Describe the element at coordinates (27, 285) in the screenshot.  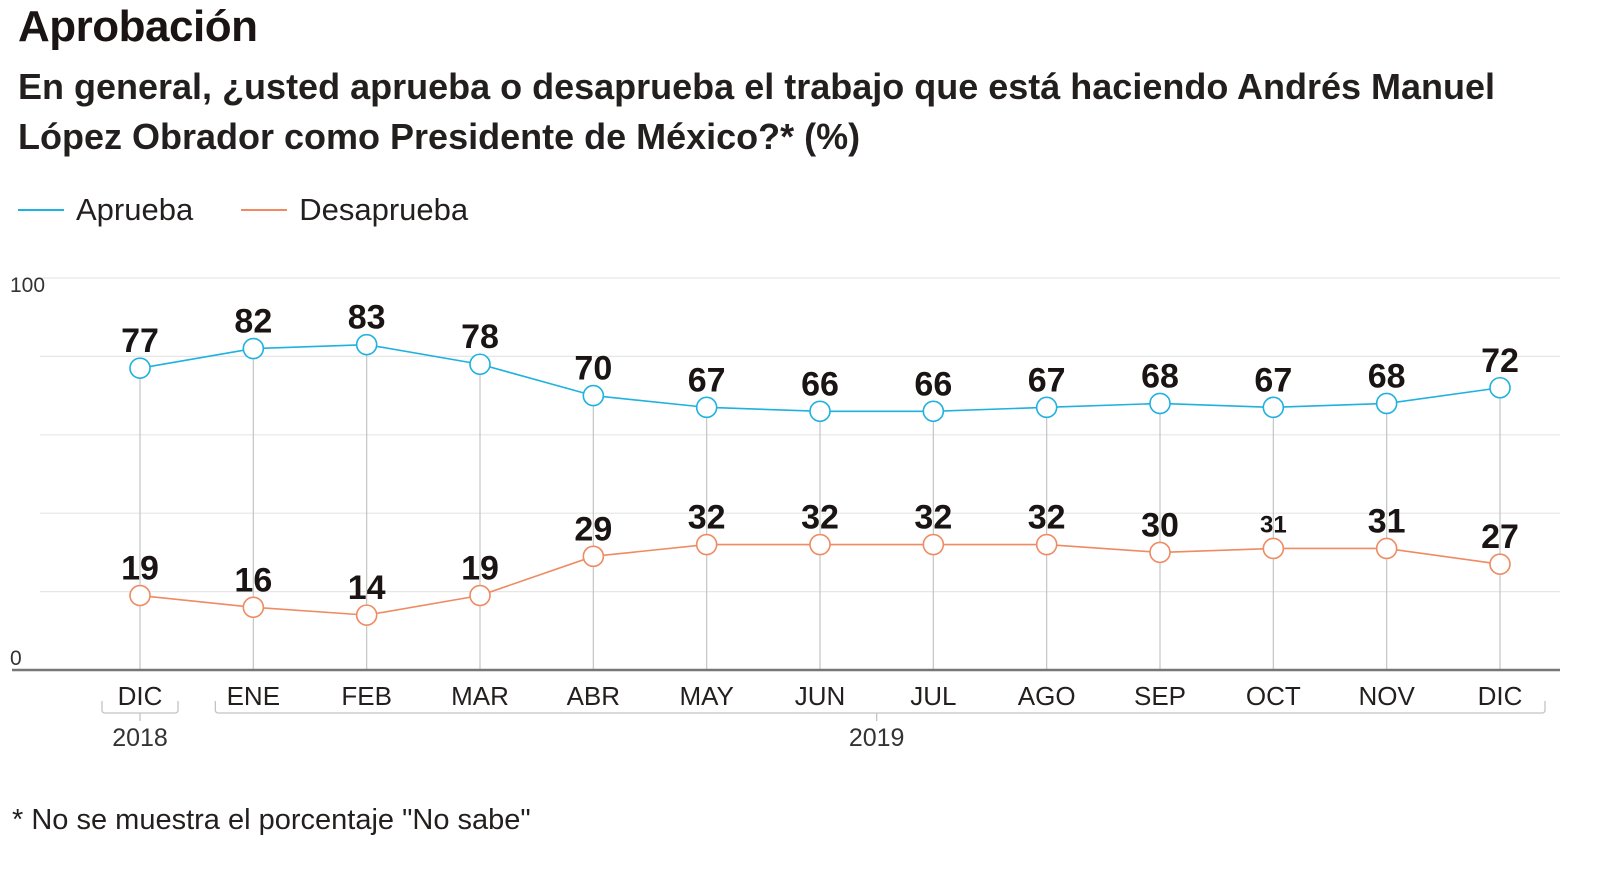
I see `y-tick-label-100: 100` at that location.